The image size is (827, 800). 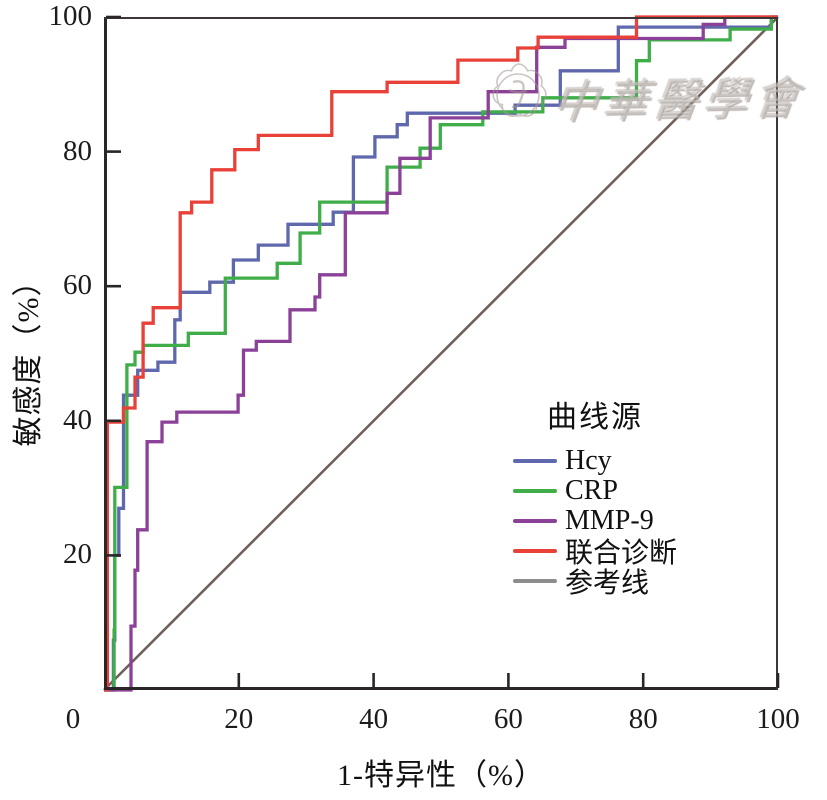 I want to click on x-tick-label-100: 100, so click(x=778, y=719).